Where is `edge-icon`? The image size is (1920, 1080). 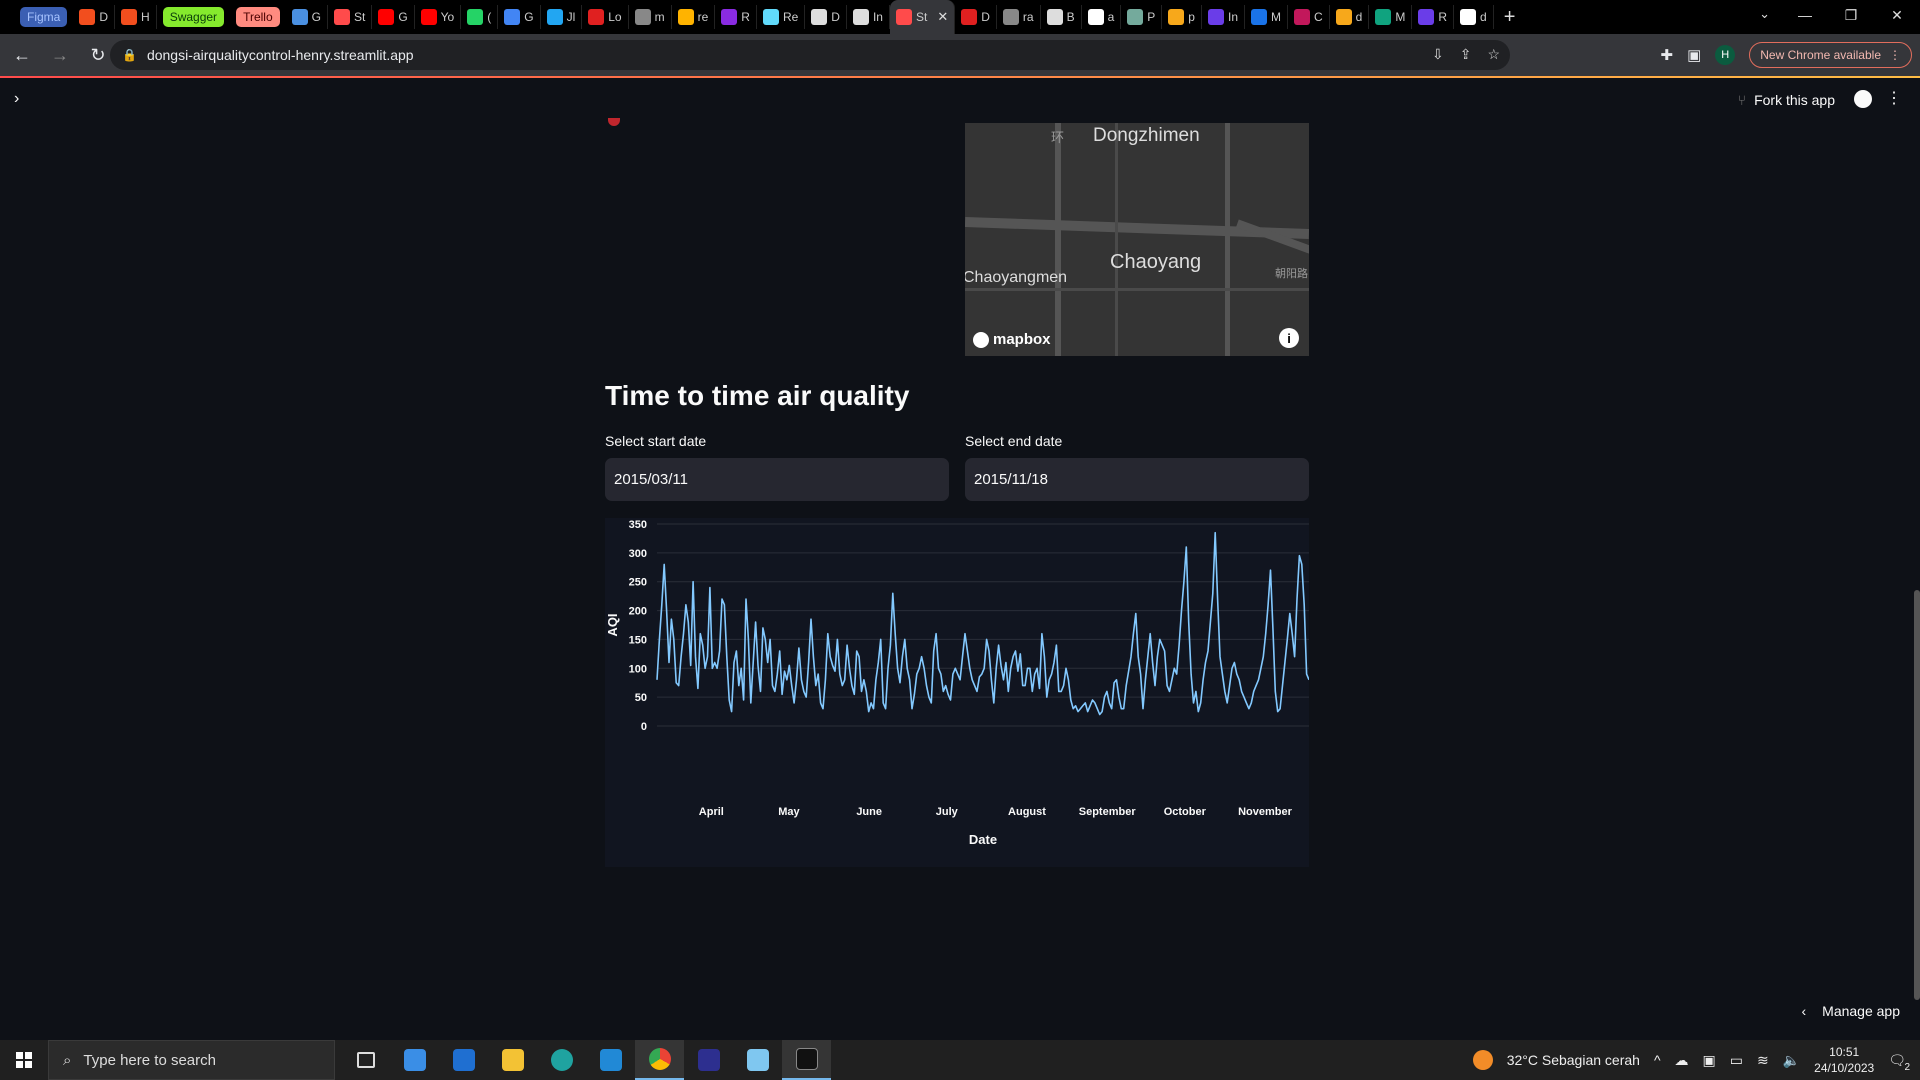 edge-icon is located at coordinates (561, 1060).